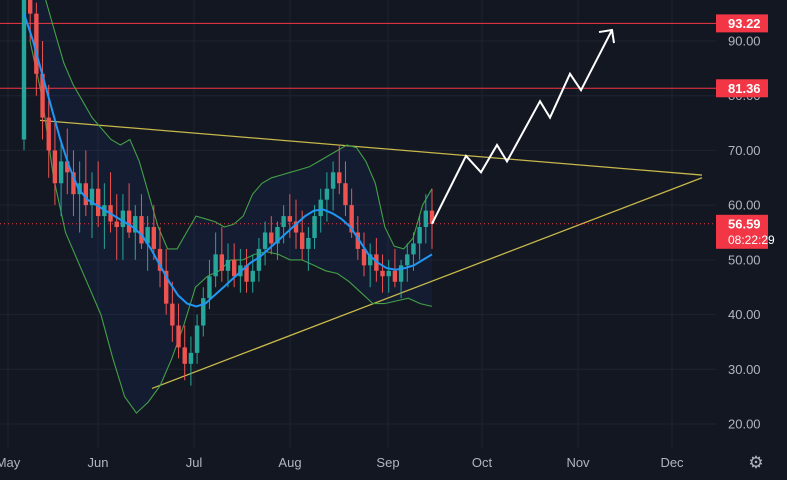 The width and height of the screenshot is (787, 480). Describe the element at coordinates (606, 36) in the screenshot. I see `projection-arrowhead` at that location.